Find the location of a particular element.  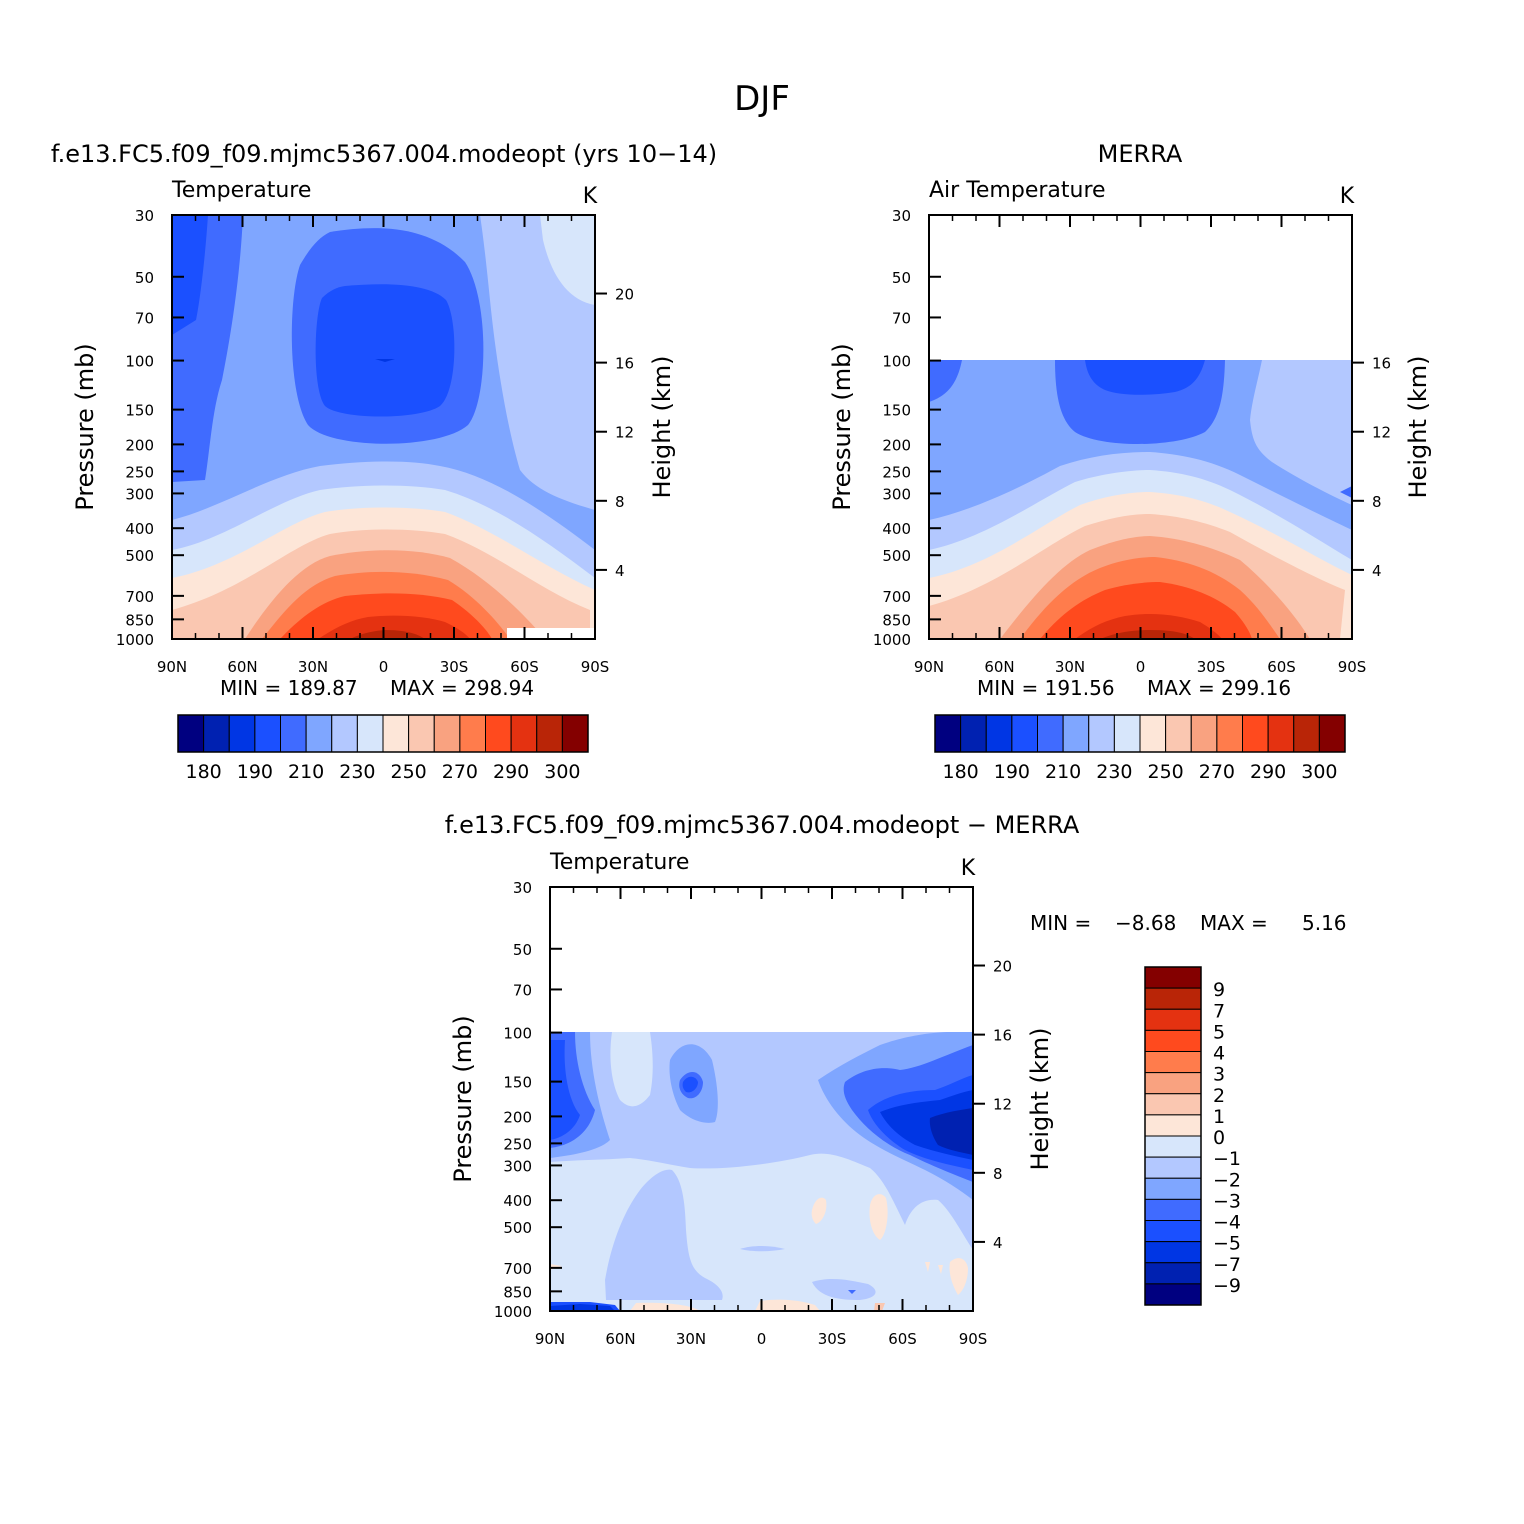

colorbar-label: 0 is located at coordinates (1219, 1138).